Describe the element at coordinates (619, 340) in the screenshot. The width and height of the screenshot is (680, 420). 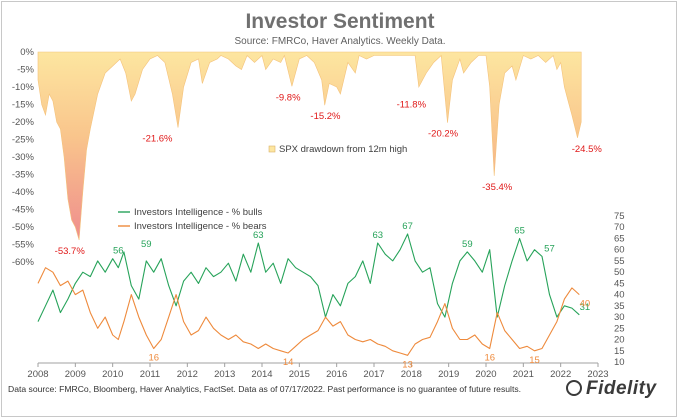
I see `right-axis-tick: 20` at that location.